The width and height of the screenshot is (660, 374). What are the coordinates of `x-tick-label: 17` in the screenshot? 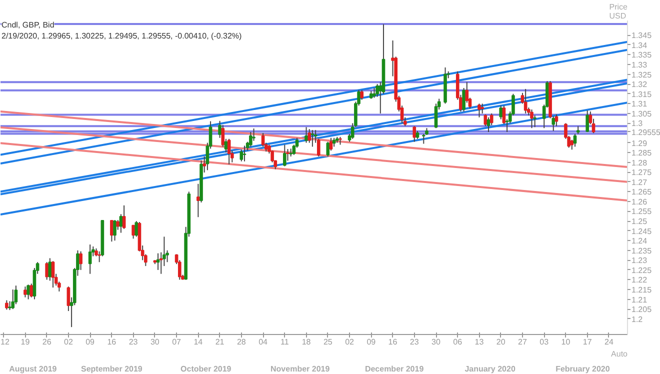 It's located at (587, 342).